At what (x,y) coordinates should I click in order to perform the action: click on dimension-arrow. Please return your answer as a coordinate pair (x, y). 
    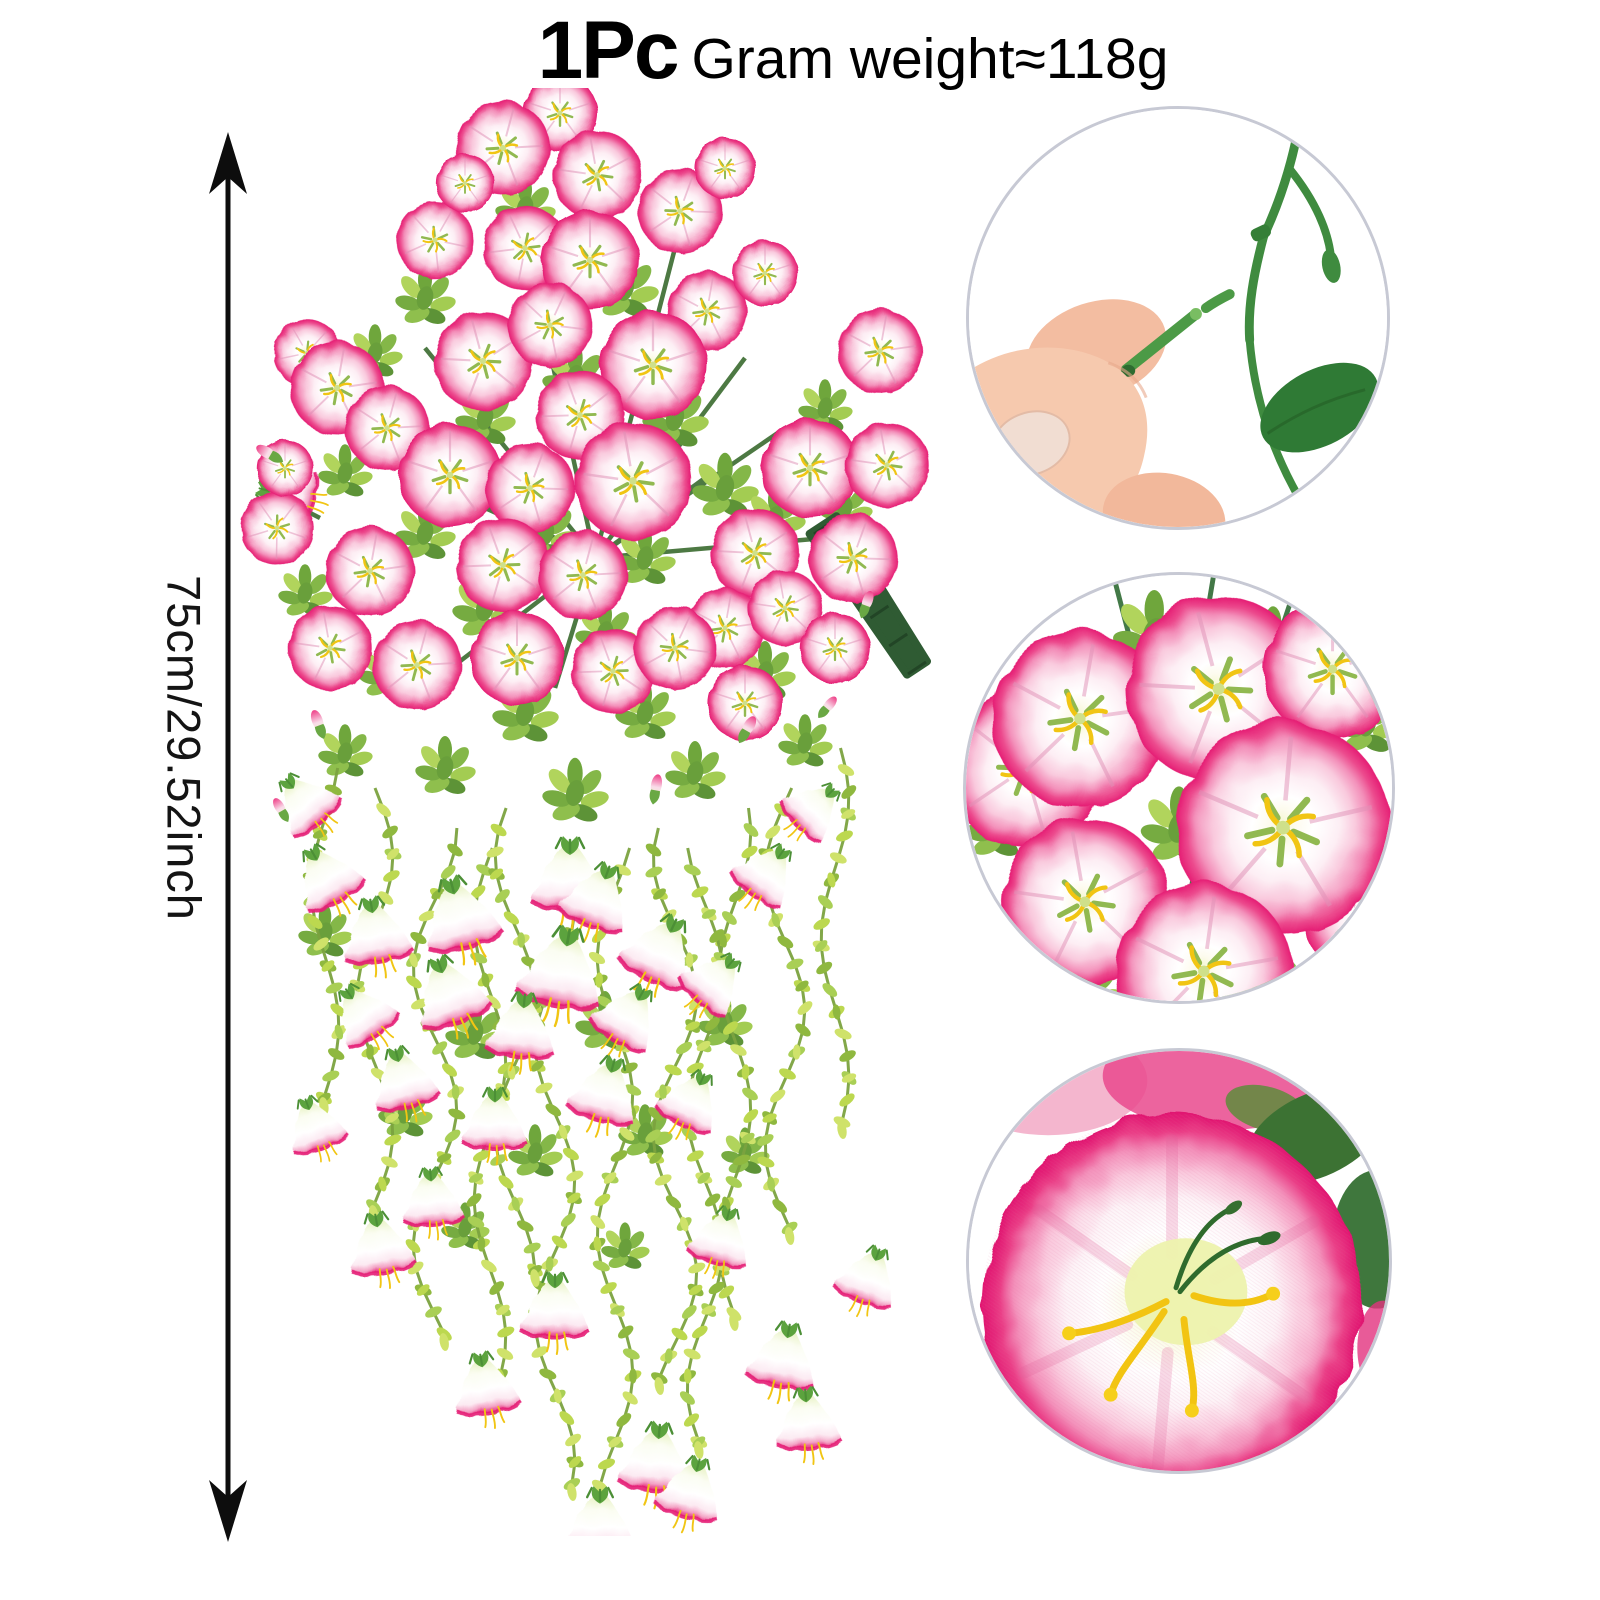
    Looking at the image, I should click on (228, 837).